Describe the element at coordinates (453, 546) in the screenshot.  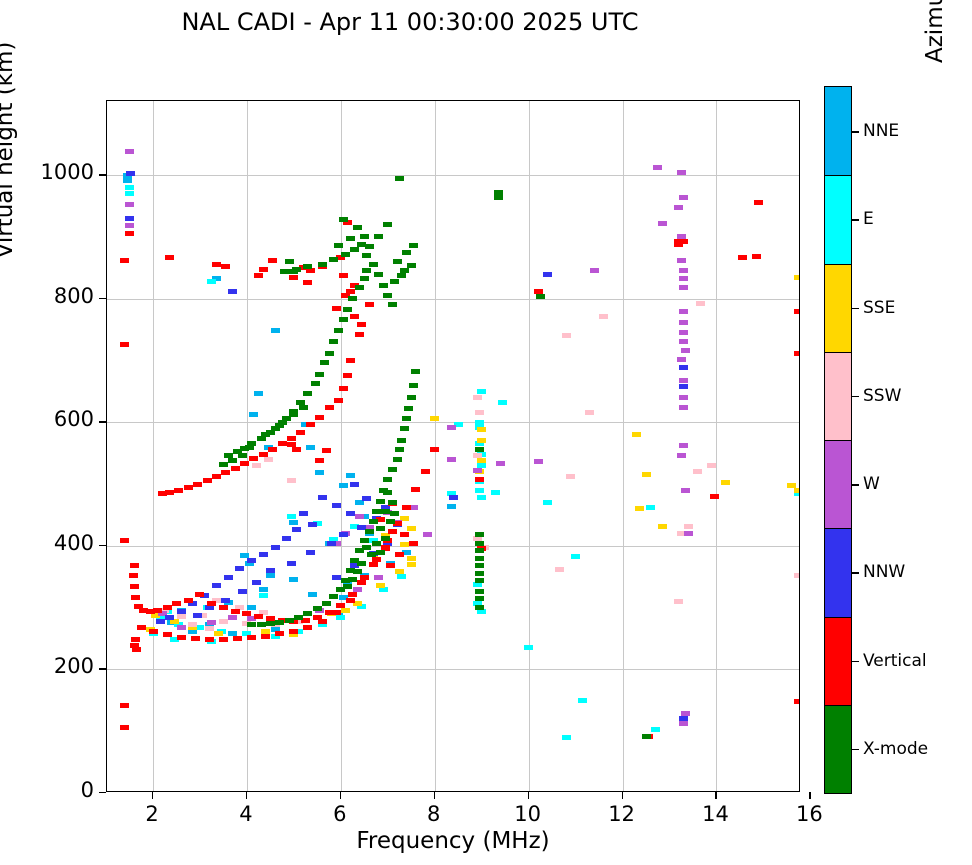
I see `gridline-horizontal` at that location.